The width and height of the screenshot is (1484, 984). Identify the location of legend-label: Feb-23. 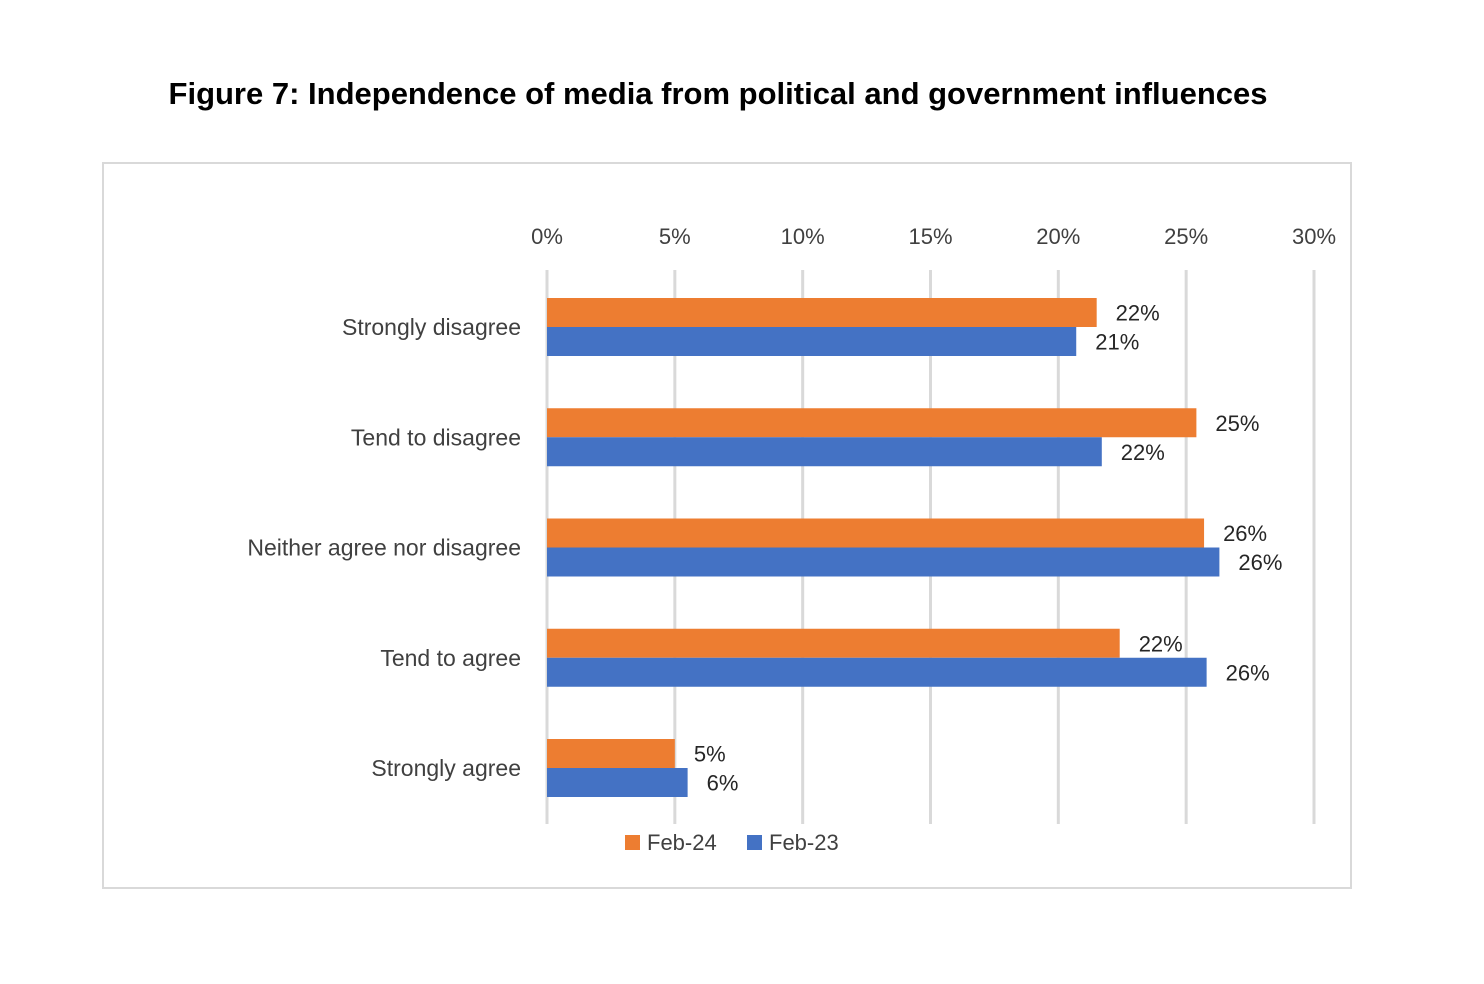
(804, 842).